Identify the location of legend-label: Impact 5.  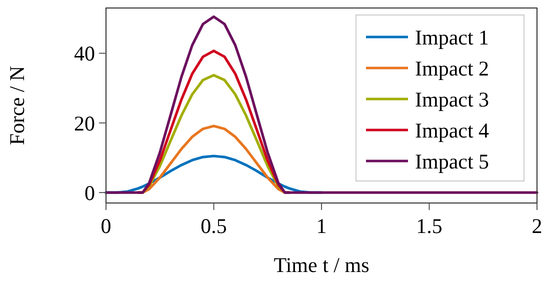
(452, 161).